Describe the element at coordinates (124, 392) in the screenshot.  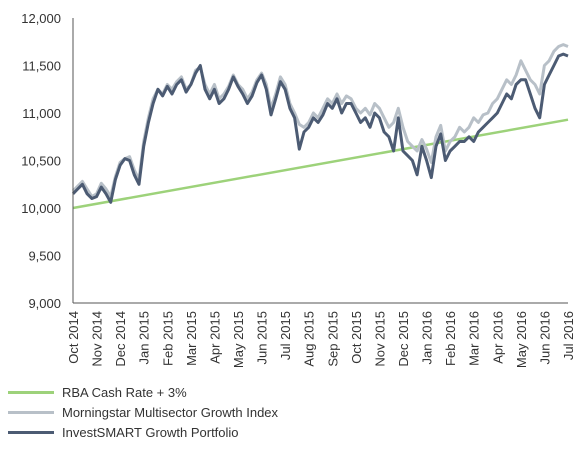
I see `legend-label-rba: RBA Cash Rate + 3%` at that location.